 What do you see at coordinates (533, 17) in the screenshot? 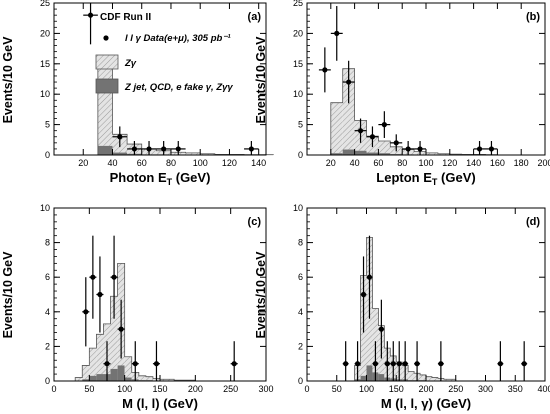
I see `panel-label: (b)` at bounding box center [533, 17].